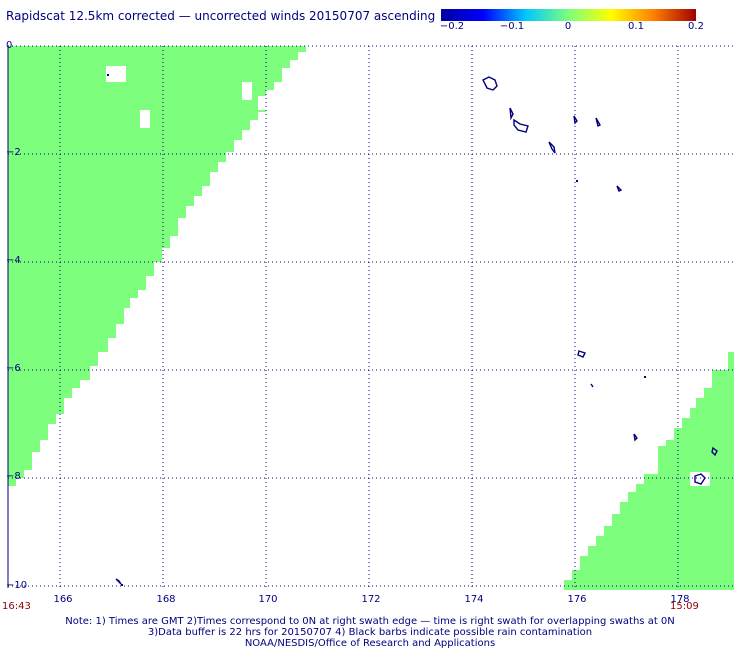  I want to click on left-swath-time: 16:43, so click(16, 606).